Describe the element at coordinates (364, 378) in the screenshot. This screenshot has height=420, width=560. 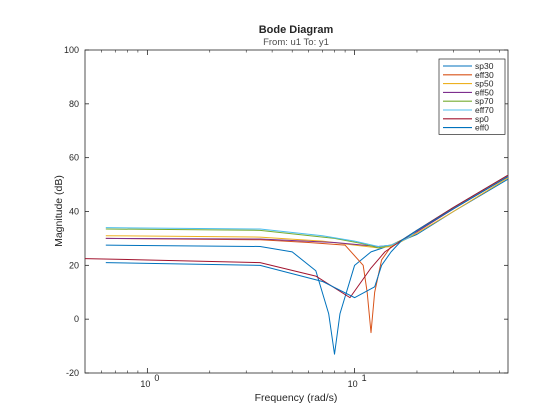
I see `x-tick-exponent: 1` at that location.